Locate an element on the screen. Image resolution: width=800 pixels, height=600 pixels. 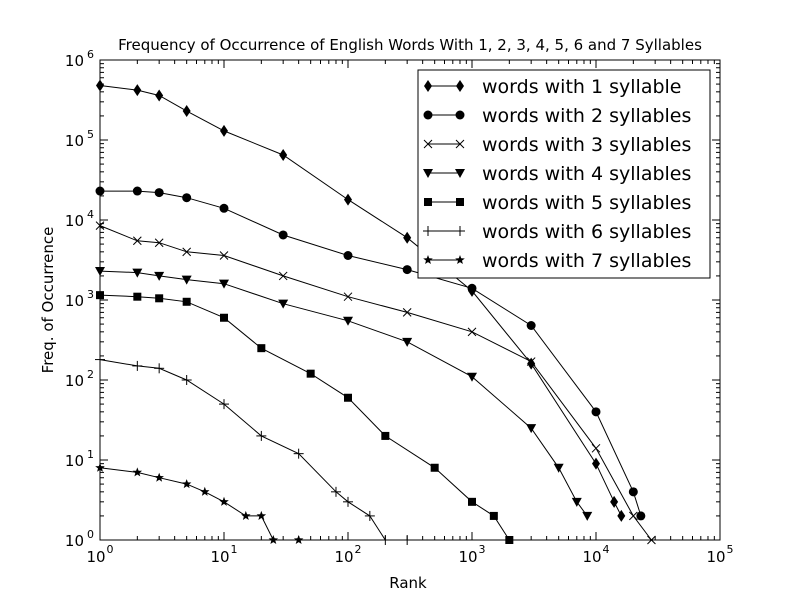
y-tick-label: 10 2 is located at coordinates (79, 379).